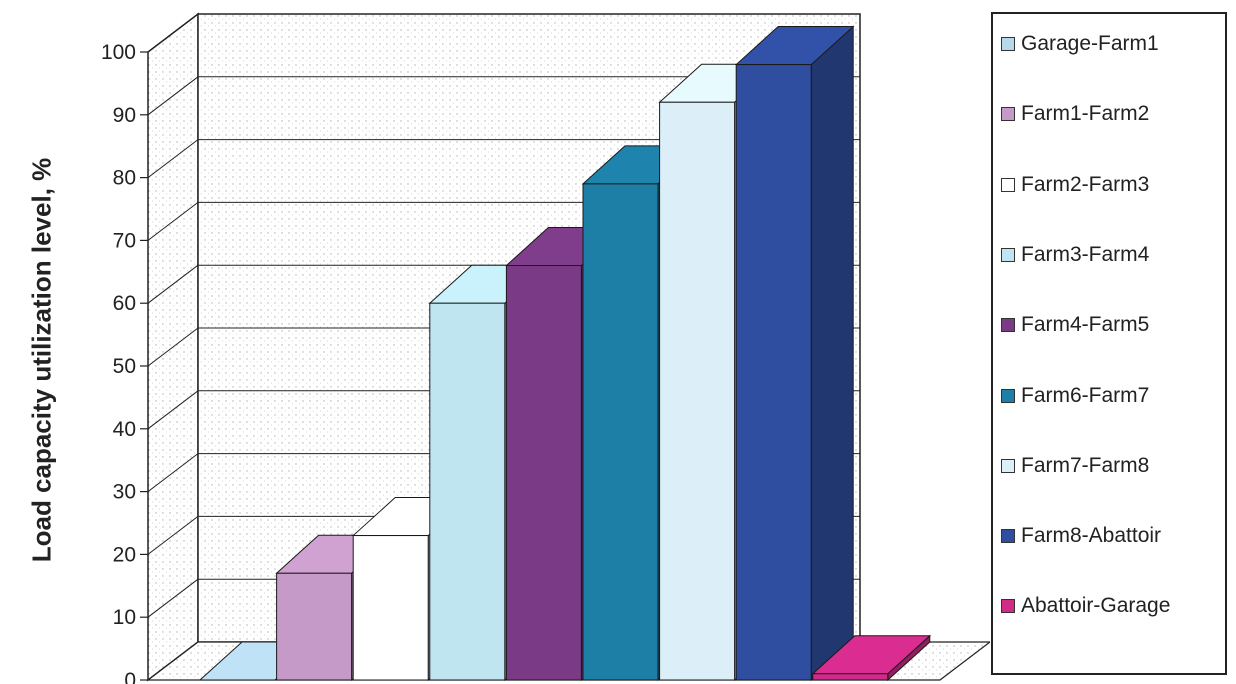 This screenshot has height=684, width=1236. What do you see at coordinates (124, 492) in the screenshot?
I see `y-tick-label: 30` at bounding box center [124, 492].